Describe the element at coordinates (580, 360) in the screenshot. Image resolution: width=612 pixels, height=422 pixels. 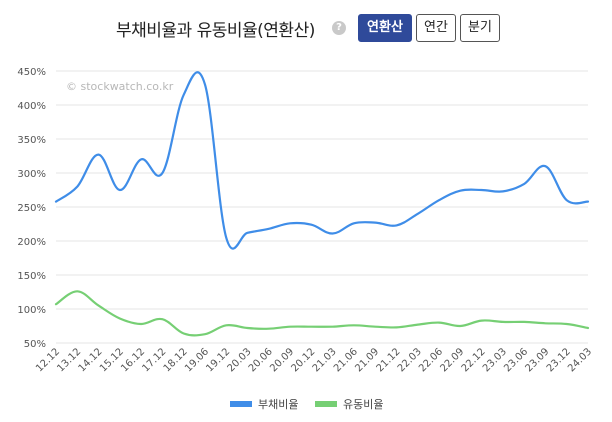
I see `x-tick-label: 24.03` at that location.